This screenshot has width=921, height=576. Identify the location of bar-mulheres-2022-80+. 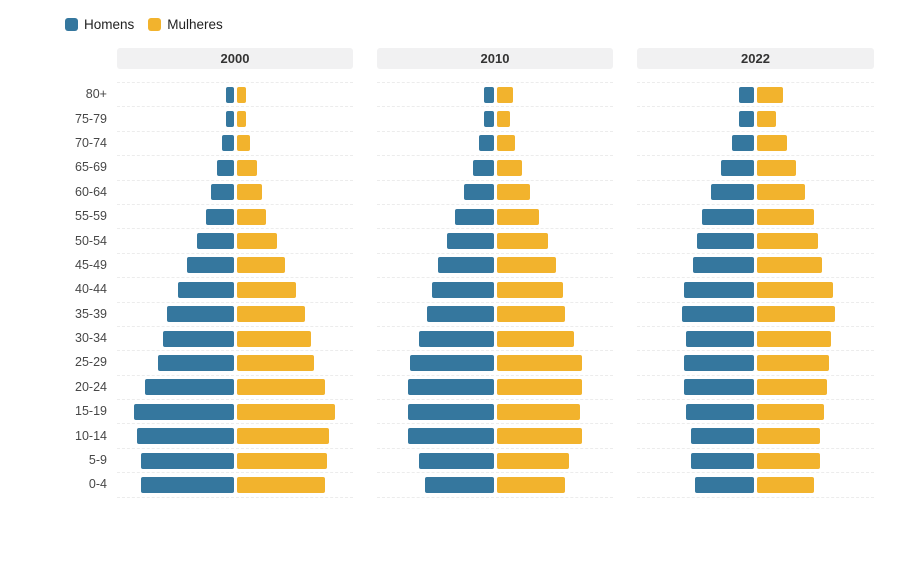
(770, 94).